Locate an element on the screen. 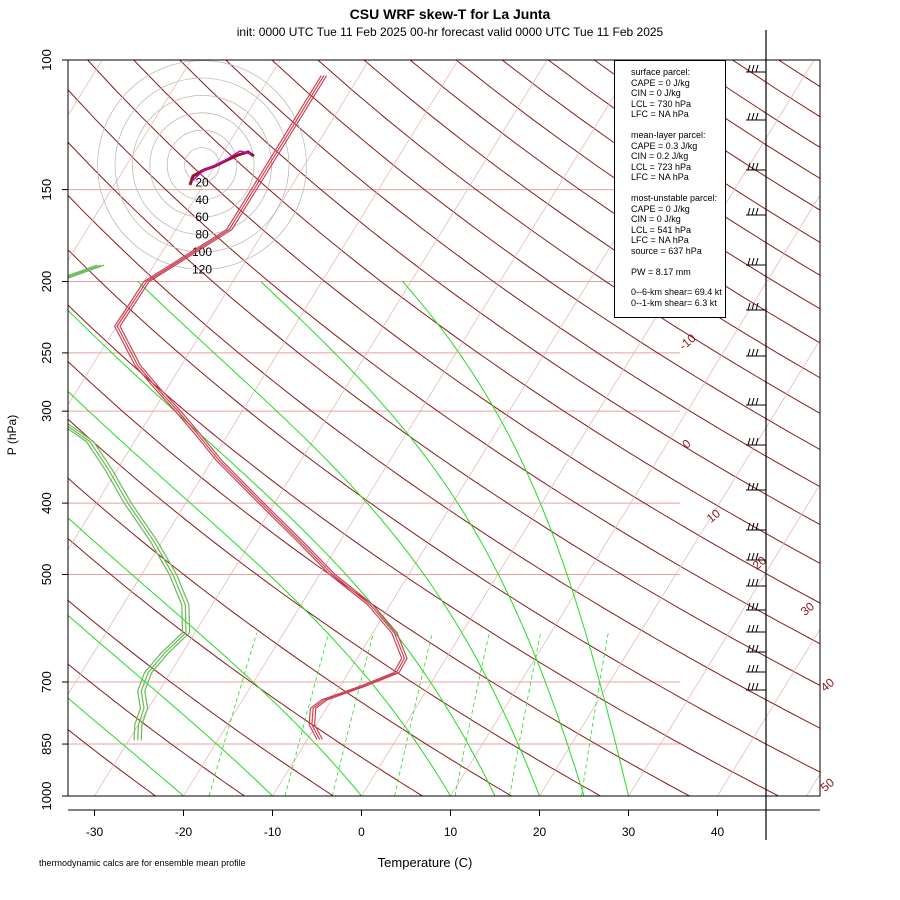 The image size is (900, 900). mean-layer-cin: CIN = 0.2 J/kg is located at coordinates (660, 156).